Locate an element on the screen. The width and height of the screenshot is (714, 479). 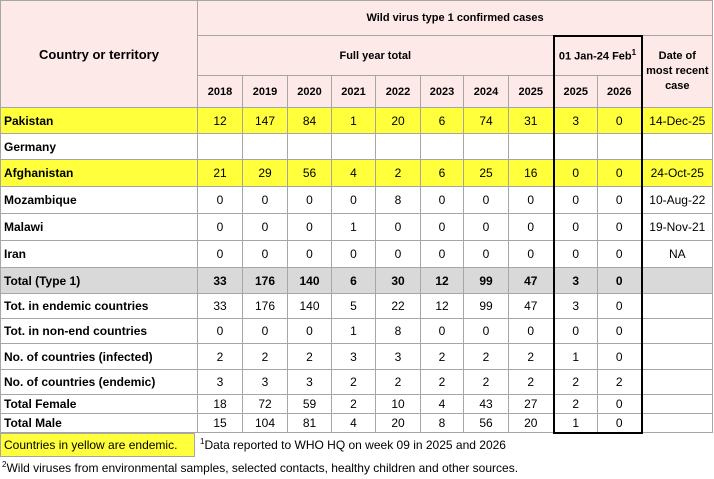
value-cell: 25 is located at coordinates (486, 173).